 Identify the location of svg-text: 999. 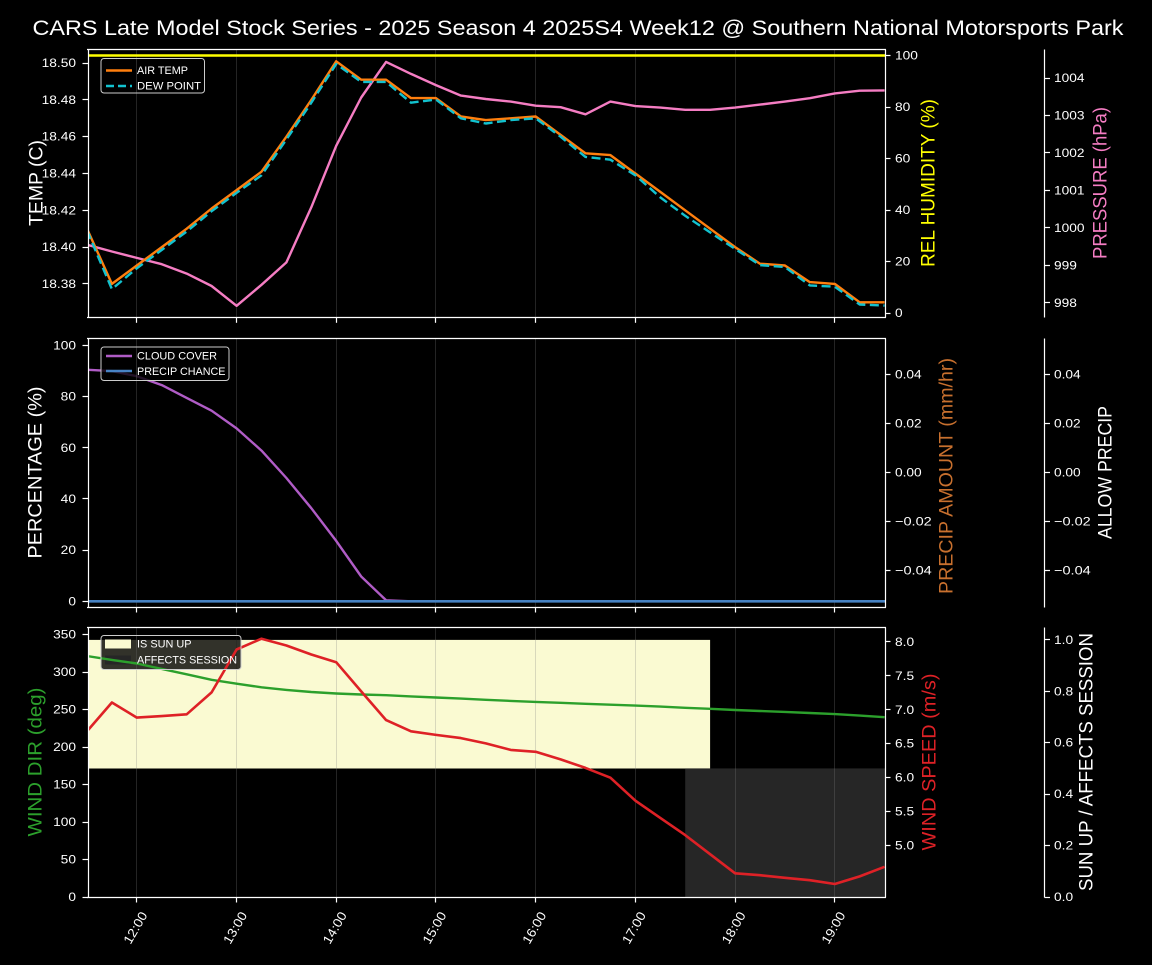
(1065, 265).